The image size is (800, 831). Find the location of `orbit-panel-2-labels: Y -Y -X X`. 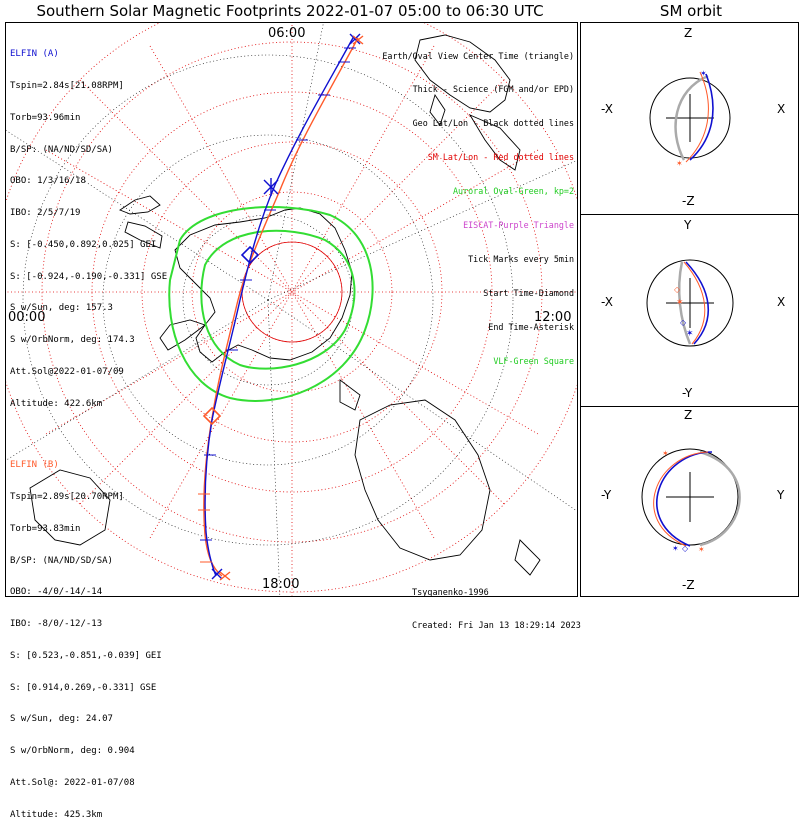

orbit-panel-2-labels: Y -Y -X X is located at coordinates (690, 310).